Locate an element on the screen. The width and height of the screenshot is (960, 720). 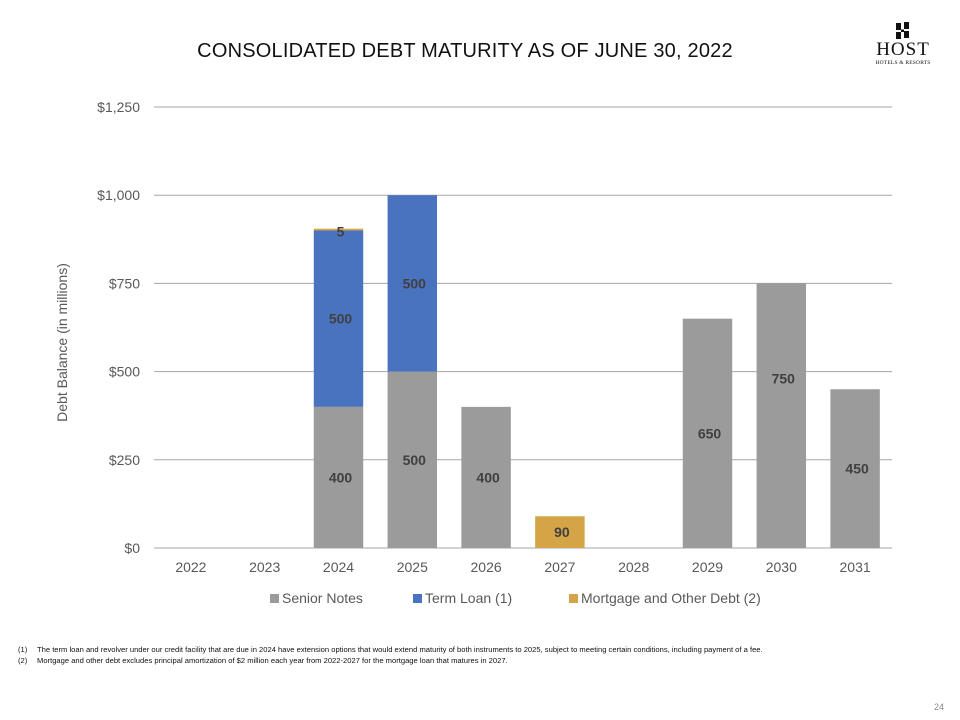
host-logo-icon is located at coordinates (902, 30).